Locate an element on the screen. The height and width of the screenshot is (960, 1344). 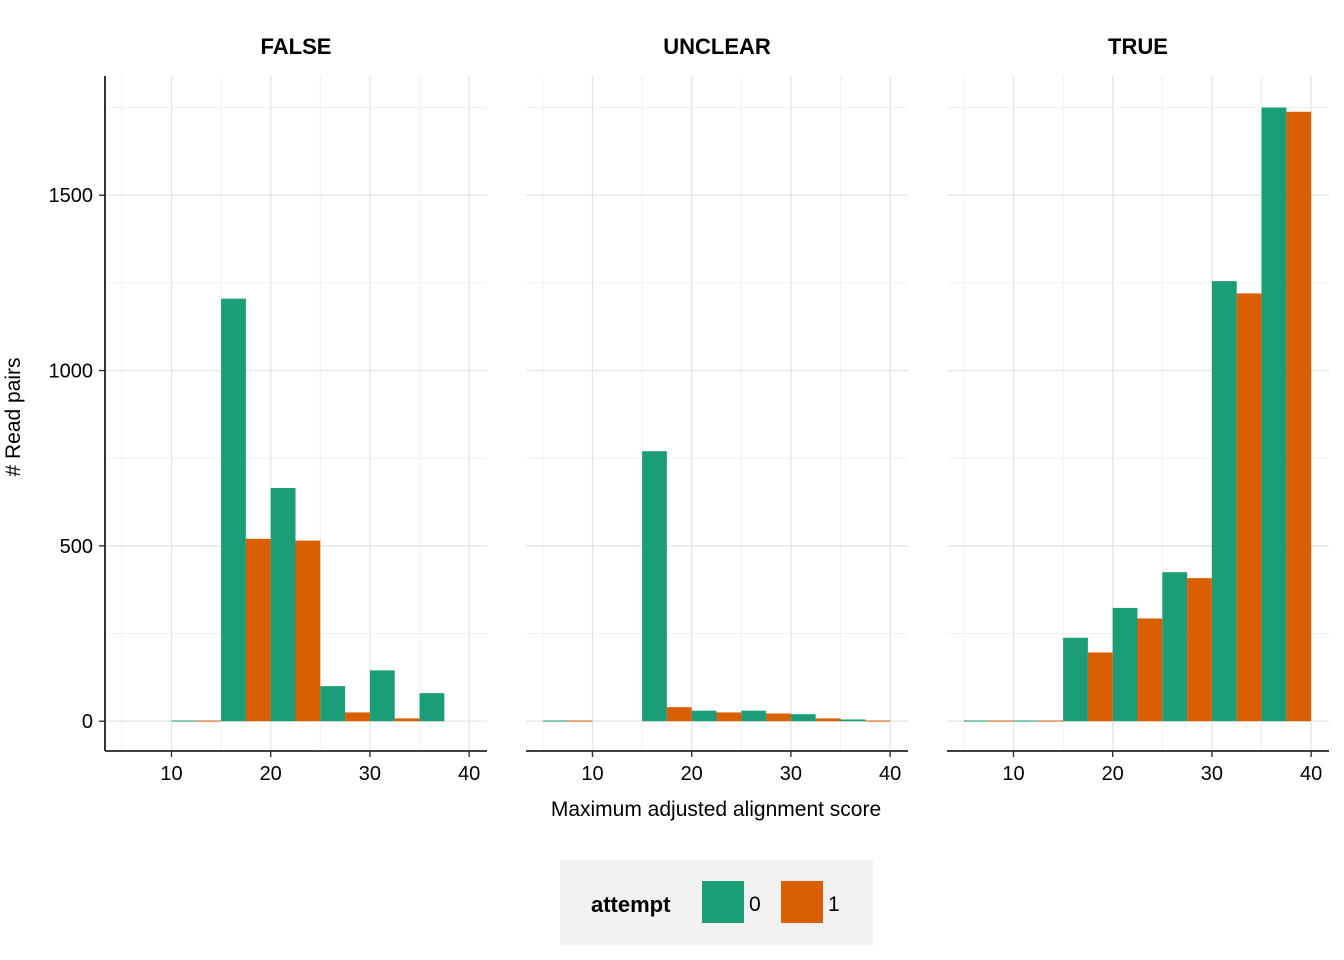
legend: attempt 0 1 is located at coordinates (716, 902).